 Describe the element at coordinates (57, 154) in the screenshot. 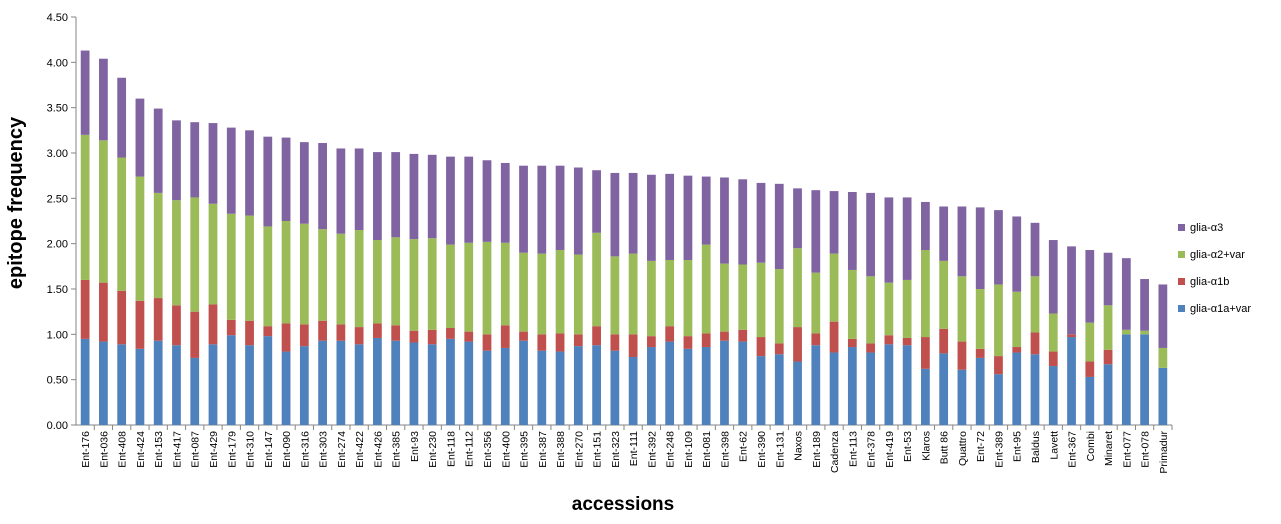

I see `y-tick-label: 3.00` at that location.